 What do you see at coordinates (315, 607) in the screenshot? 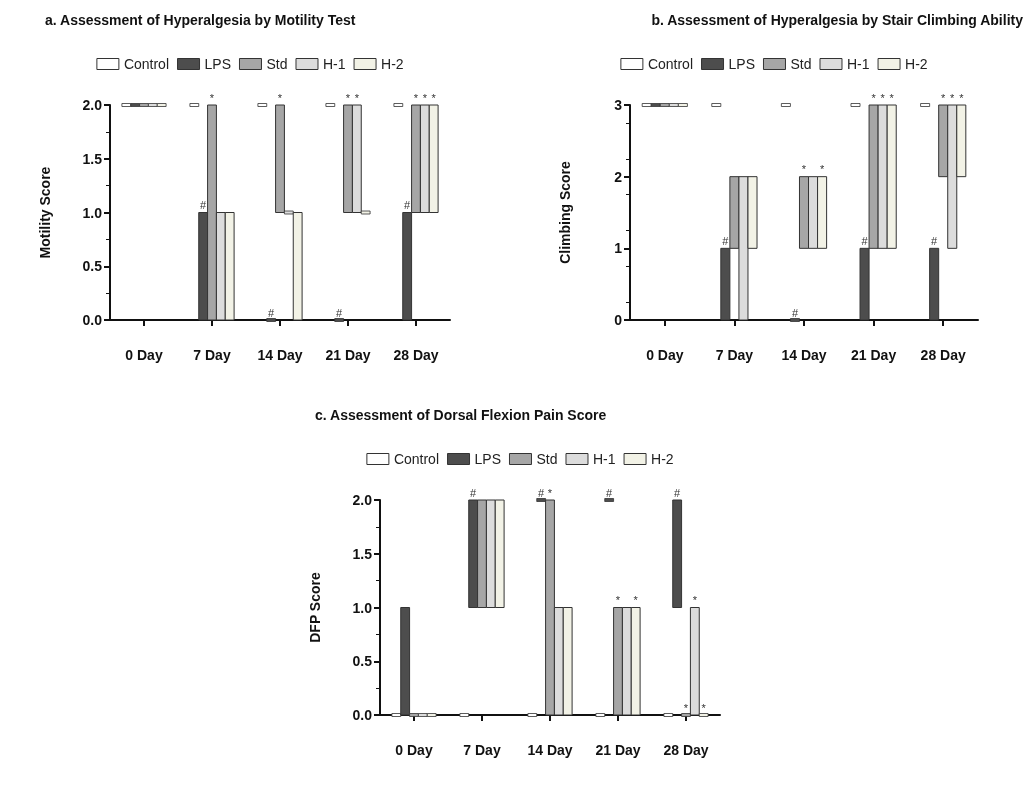
I see `y-axis-title: DFP Score` at bounding box center [315, 607].